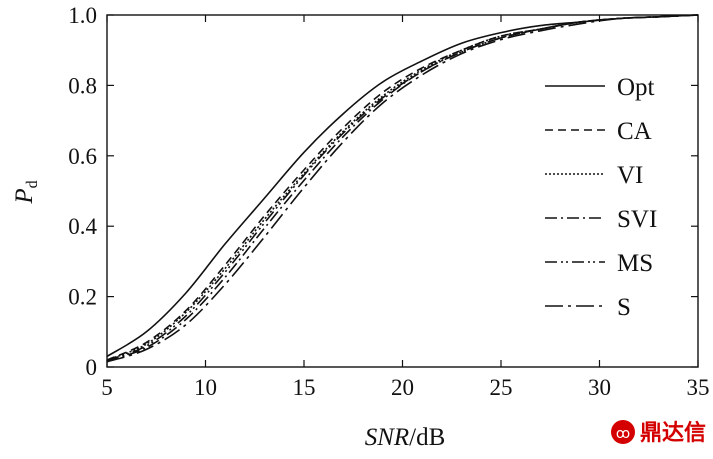 The width and height of the screenshot is (713, 459). I want to click on x-tick-label: 25, so click(501, 387).